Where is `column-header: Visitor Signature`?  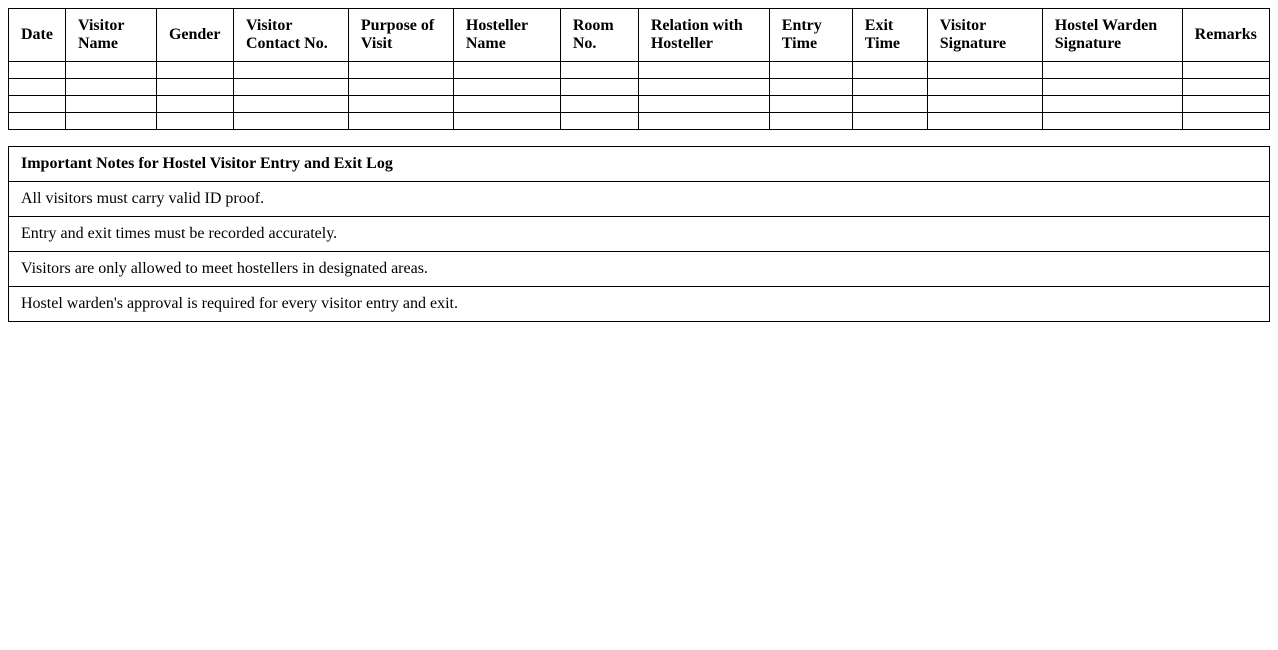
column-header: Visitor Signature is located at coordinates (984, 35).